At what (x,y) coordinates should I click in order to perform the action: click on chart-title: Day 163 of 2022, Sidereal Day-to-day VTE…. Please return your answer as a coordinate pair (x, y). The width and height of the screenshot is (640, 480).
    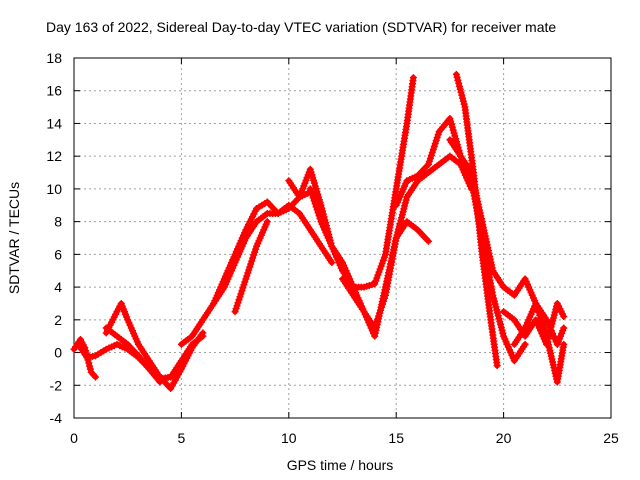
    Looking at the image, I should click on (301, 27).